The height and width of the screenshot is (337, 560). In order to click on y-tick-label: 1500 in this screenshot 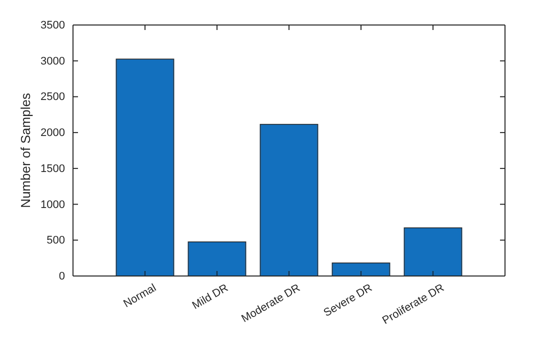, I will do `click(52, 168)`.